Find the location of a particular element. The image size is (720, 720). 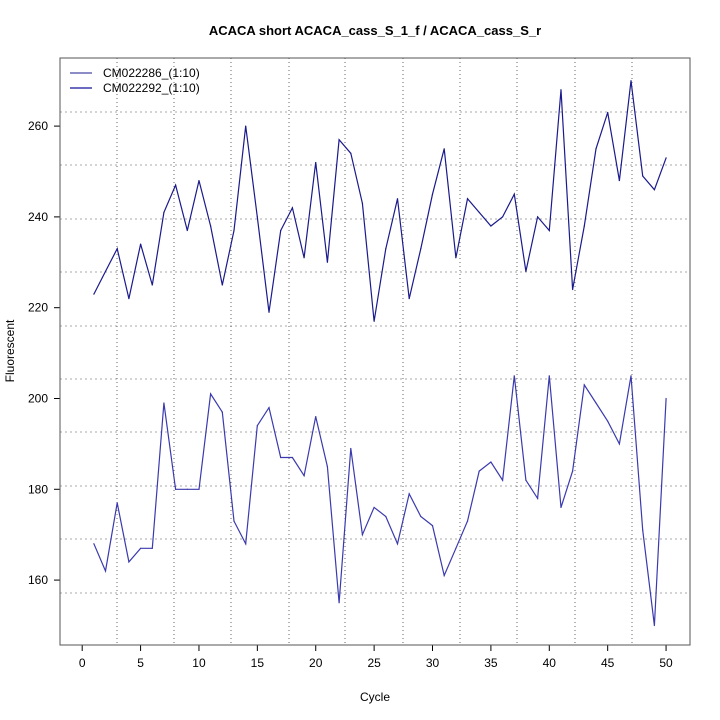

legend-label-0: CM022286_(1:10) is located at coordinates (151, 73).